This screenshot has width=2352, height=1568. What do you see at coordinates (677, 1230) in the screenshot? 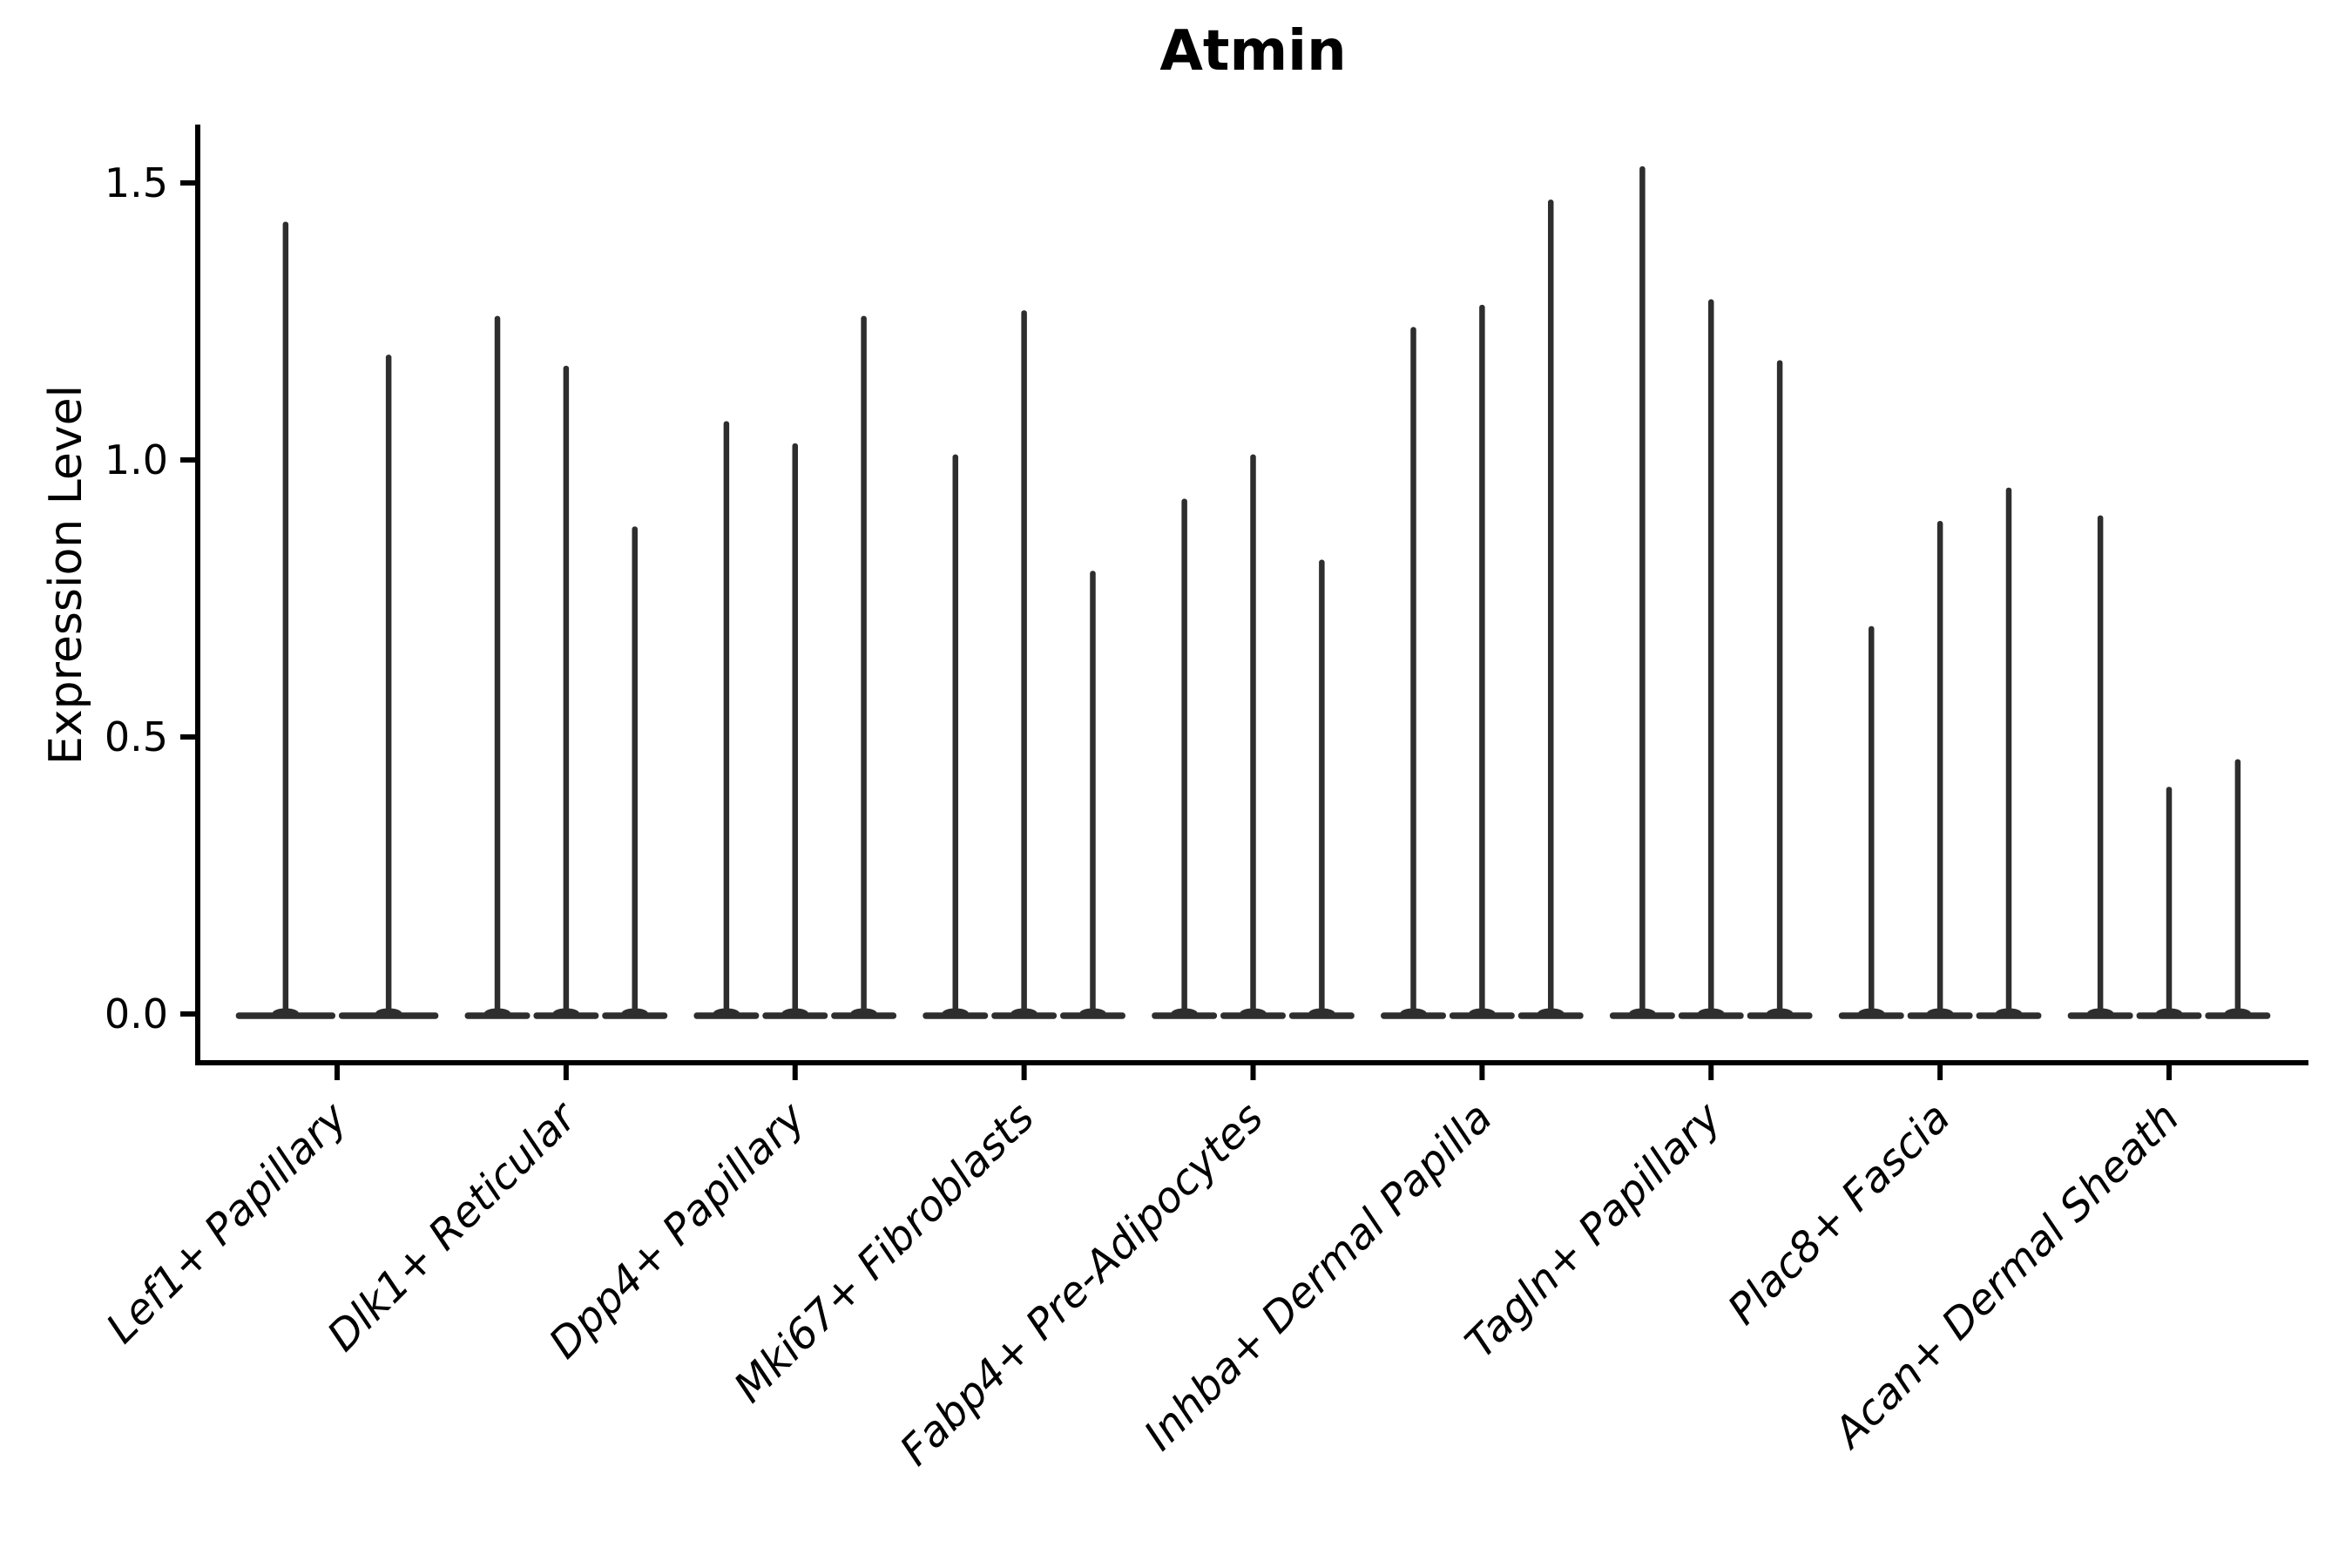
I see `x-tick-label: Dpp4+ Papillary` at bounding box center [677, 1230].